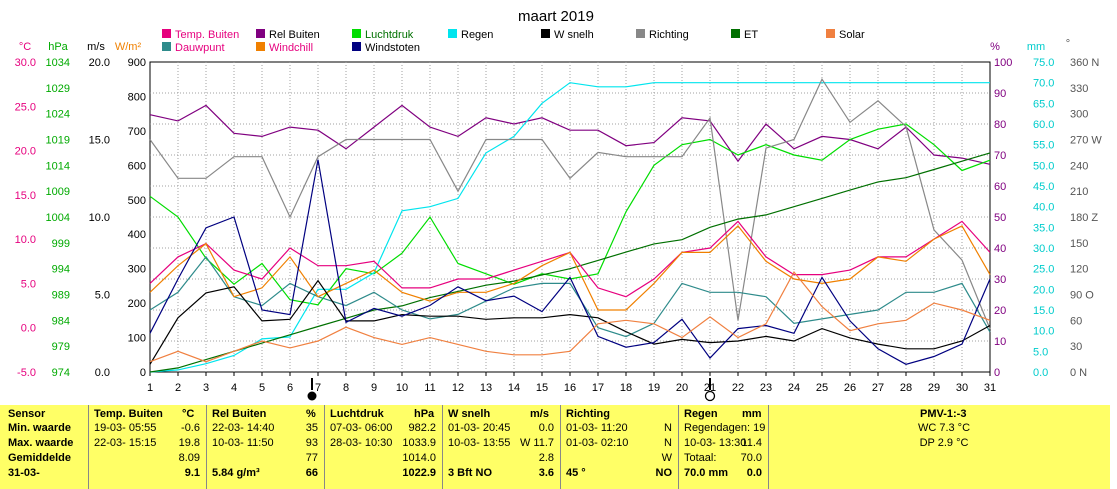 This screenshot has height=489, width=1117. I want to click on stats-cell-regen-a: Totaal:, so click(700, 458).